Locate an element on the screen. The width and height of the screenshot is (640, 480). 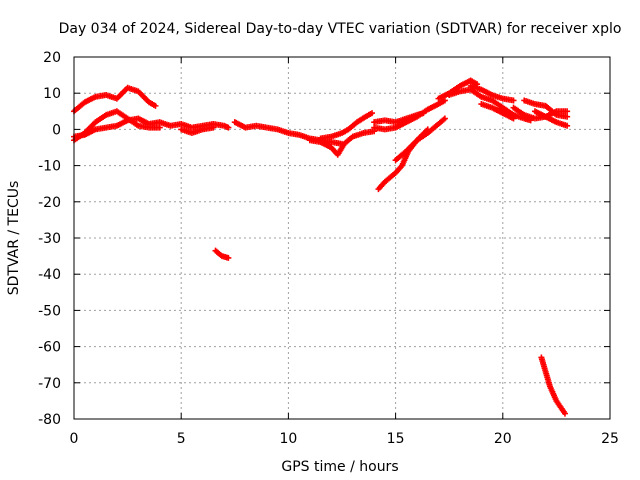
x-tick-label: 5 is located at coordinates (181, 439).